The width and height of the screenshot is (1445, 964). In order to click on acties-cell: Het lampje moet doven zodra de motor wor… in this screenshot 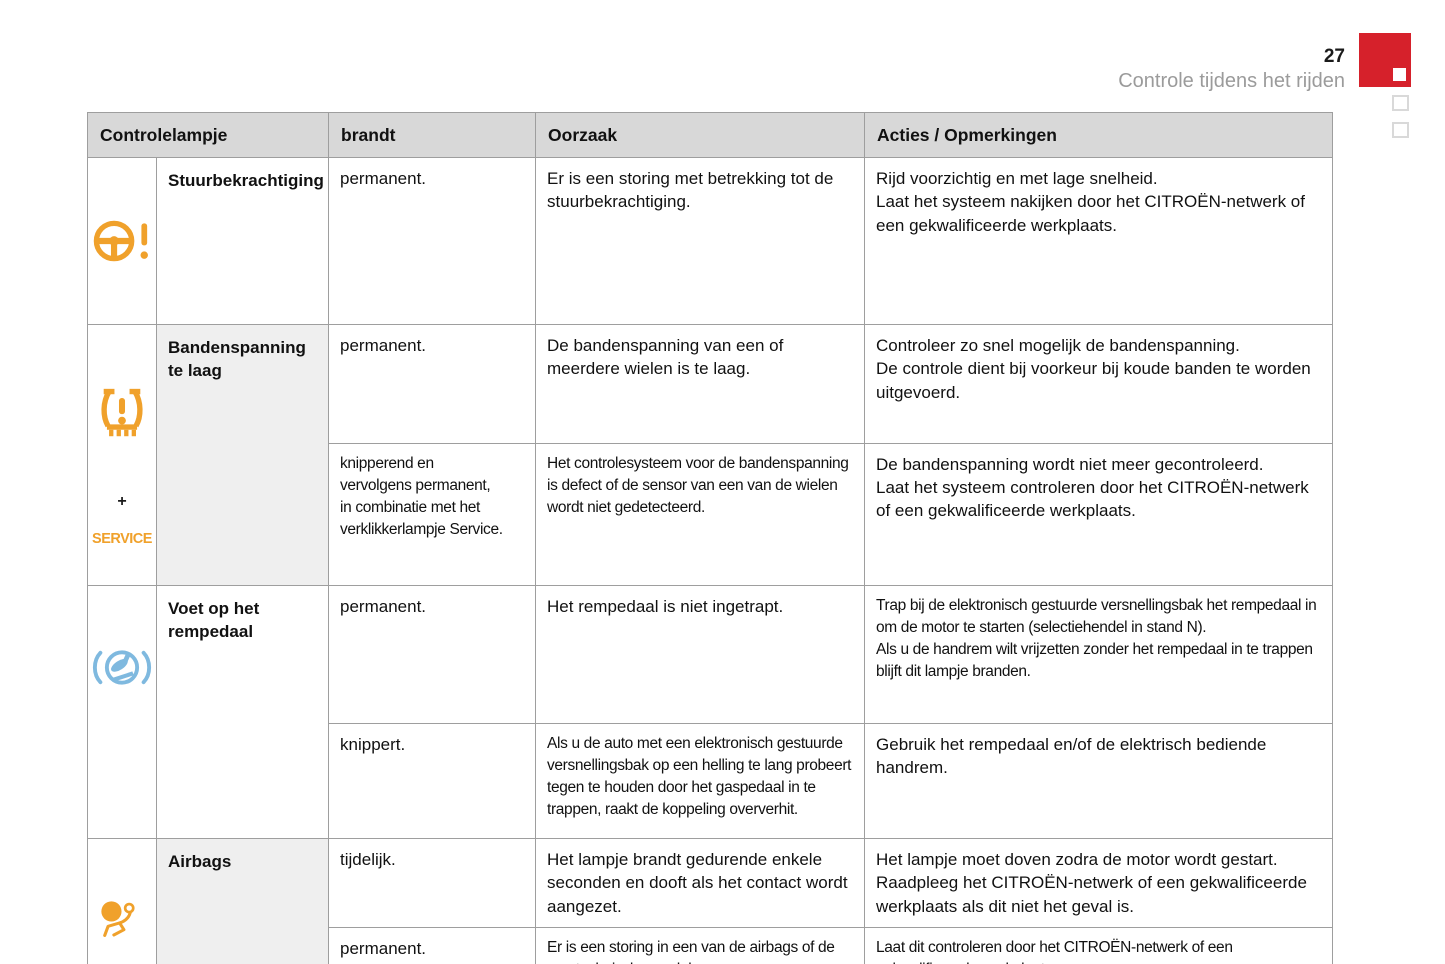, I will do `click(1099, 883)`.